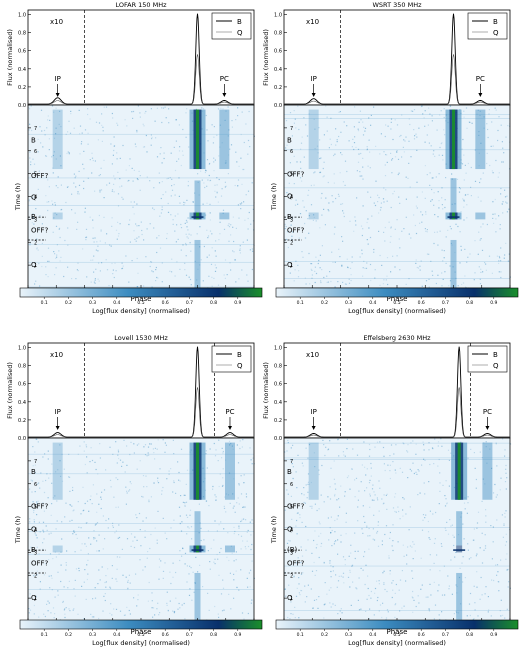 The height and width of the screenshot is (667, 520). What do you see at coordinates (266, 57) in the screenshot?
I see `profile-ylabel: Flux (normalised)` at bounding box center [266, 57].